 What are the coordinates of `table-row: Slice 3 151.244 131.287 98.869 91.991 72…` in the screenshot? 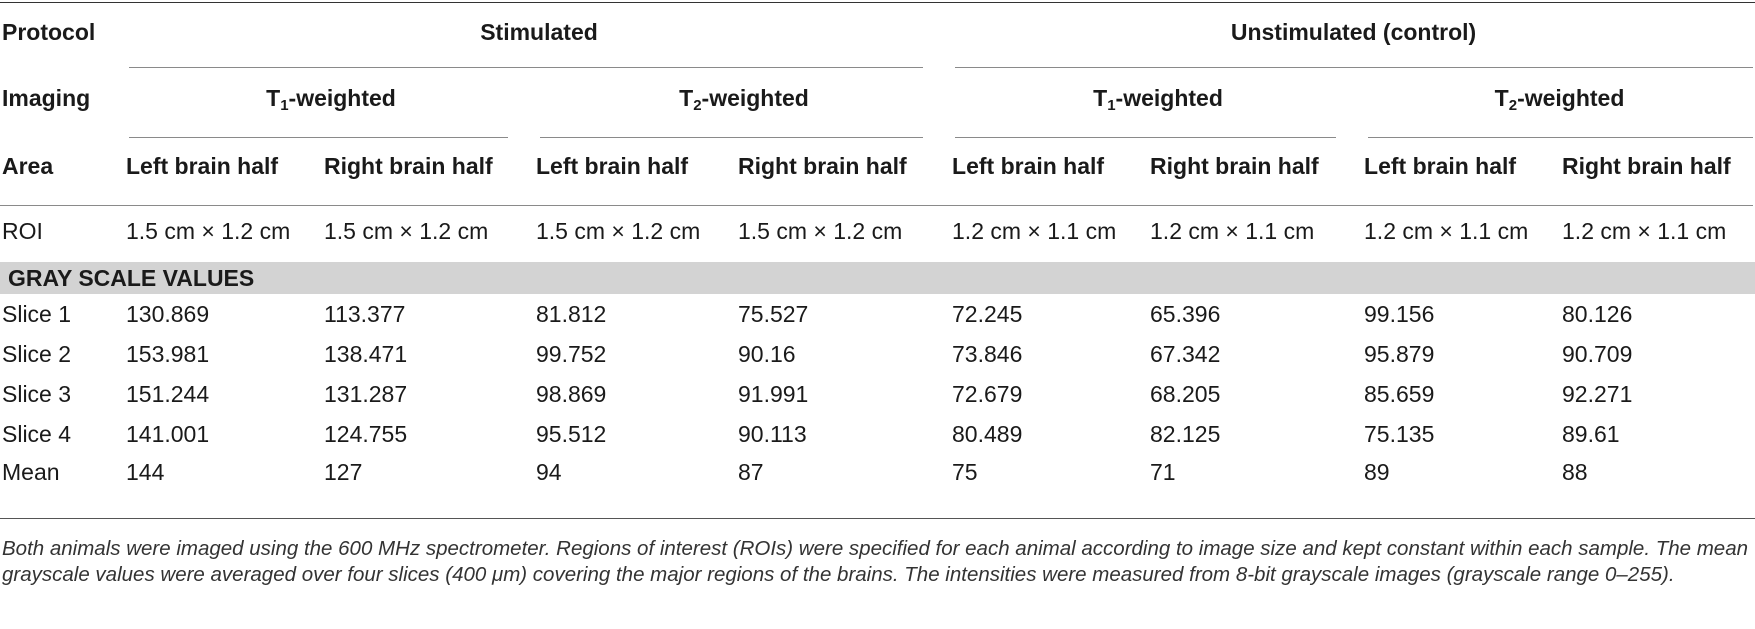 It's located at (877, 394).